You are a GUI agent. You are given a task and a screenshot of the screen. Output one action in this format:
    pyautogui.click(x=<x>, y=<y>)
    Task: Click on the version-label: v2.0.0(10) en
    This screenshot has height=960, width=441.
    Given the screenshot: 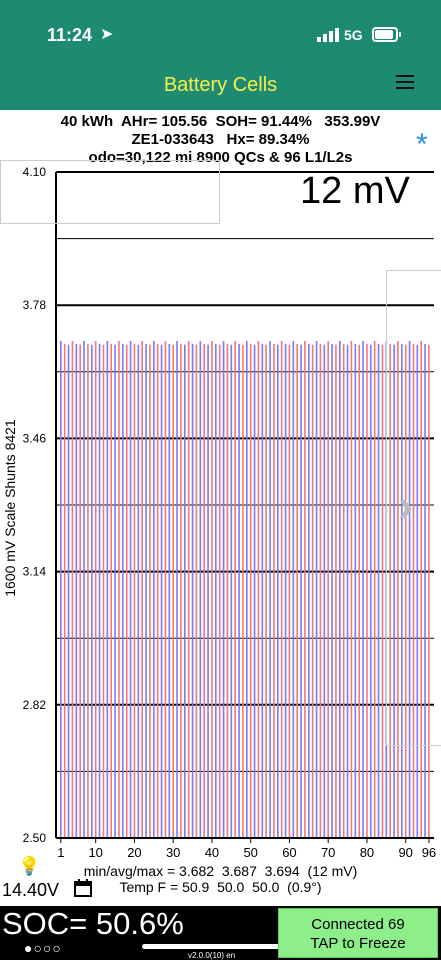 What is the action you would take?
    pyautogui.click(x=212, y=955)
    